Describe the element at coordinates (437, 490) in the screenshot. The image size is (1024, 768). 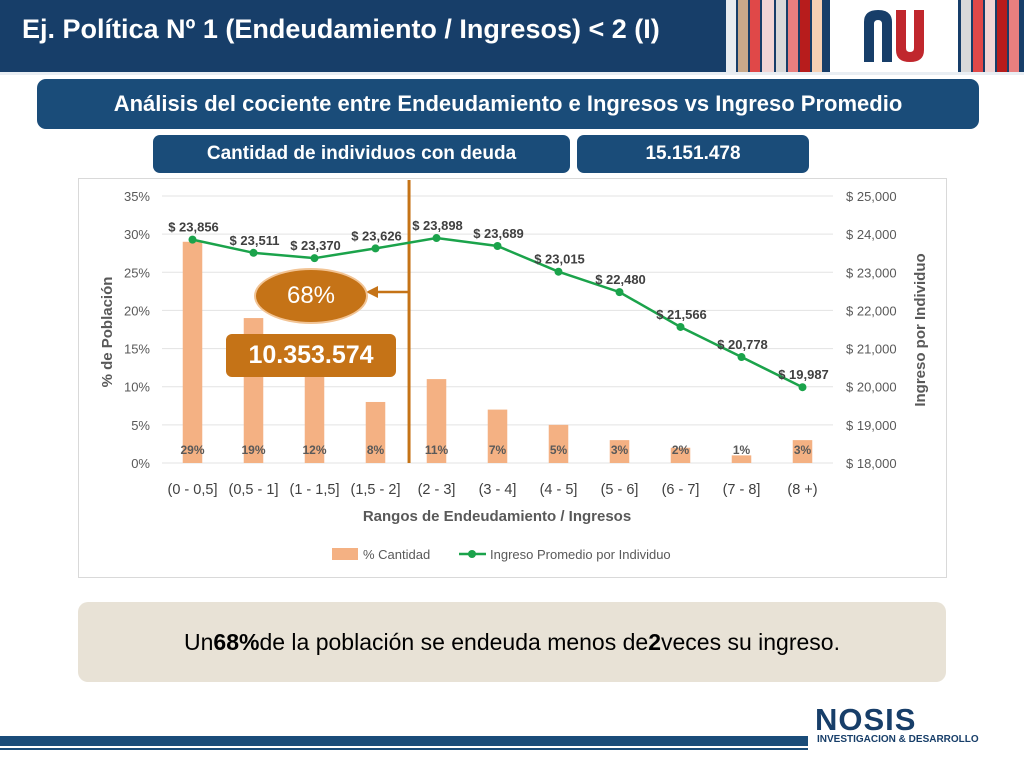
I see `x-tick: (2 - 3]` at that location.